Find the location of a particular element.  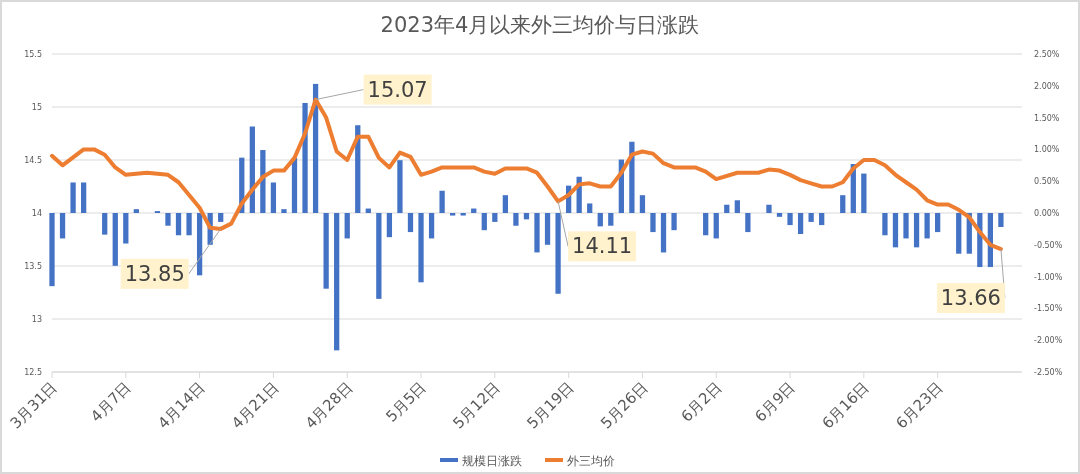

y2-tick-label: -2.00% is located at coordinates (1048, 341).